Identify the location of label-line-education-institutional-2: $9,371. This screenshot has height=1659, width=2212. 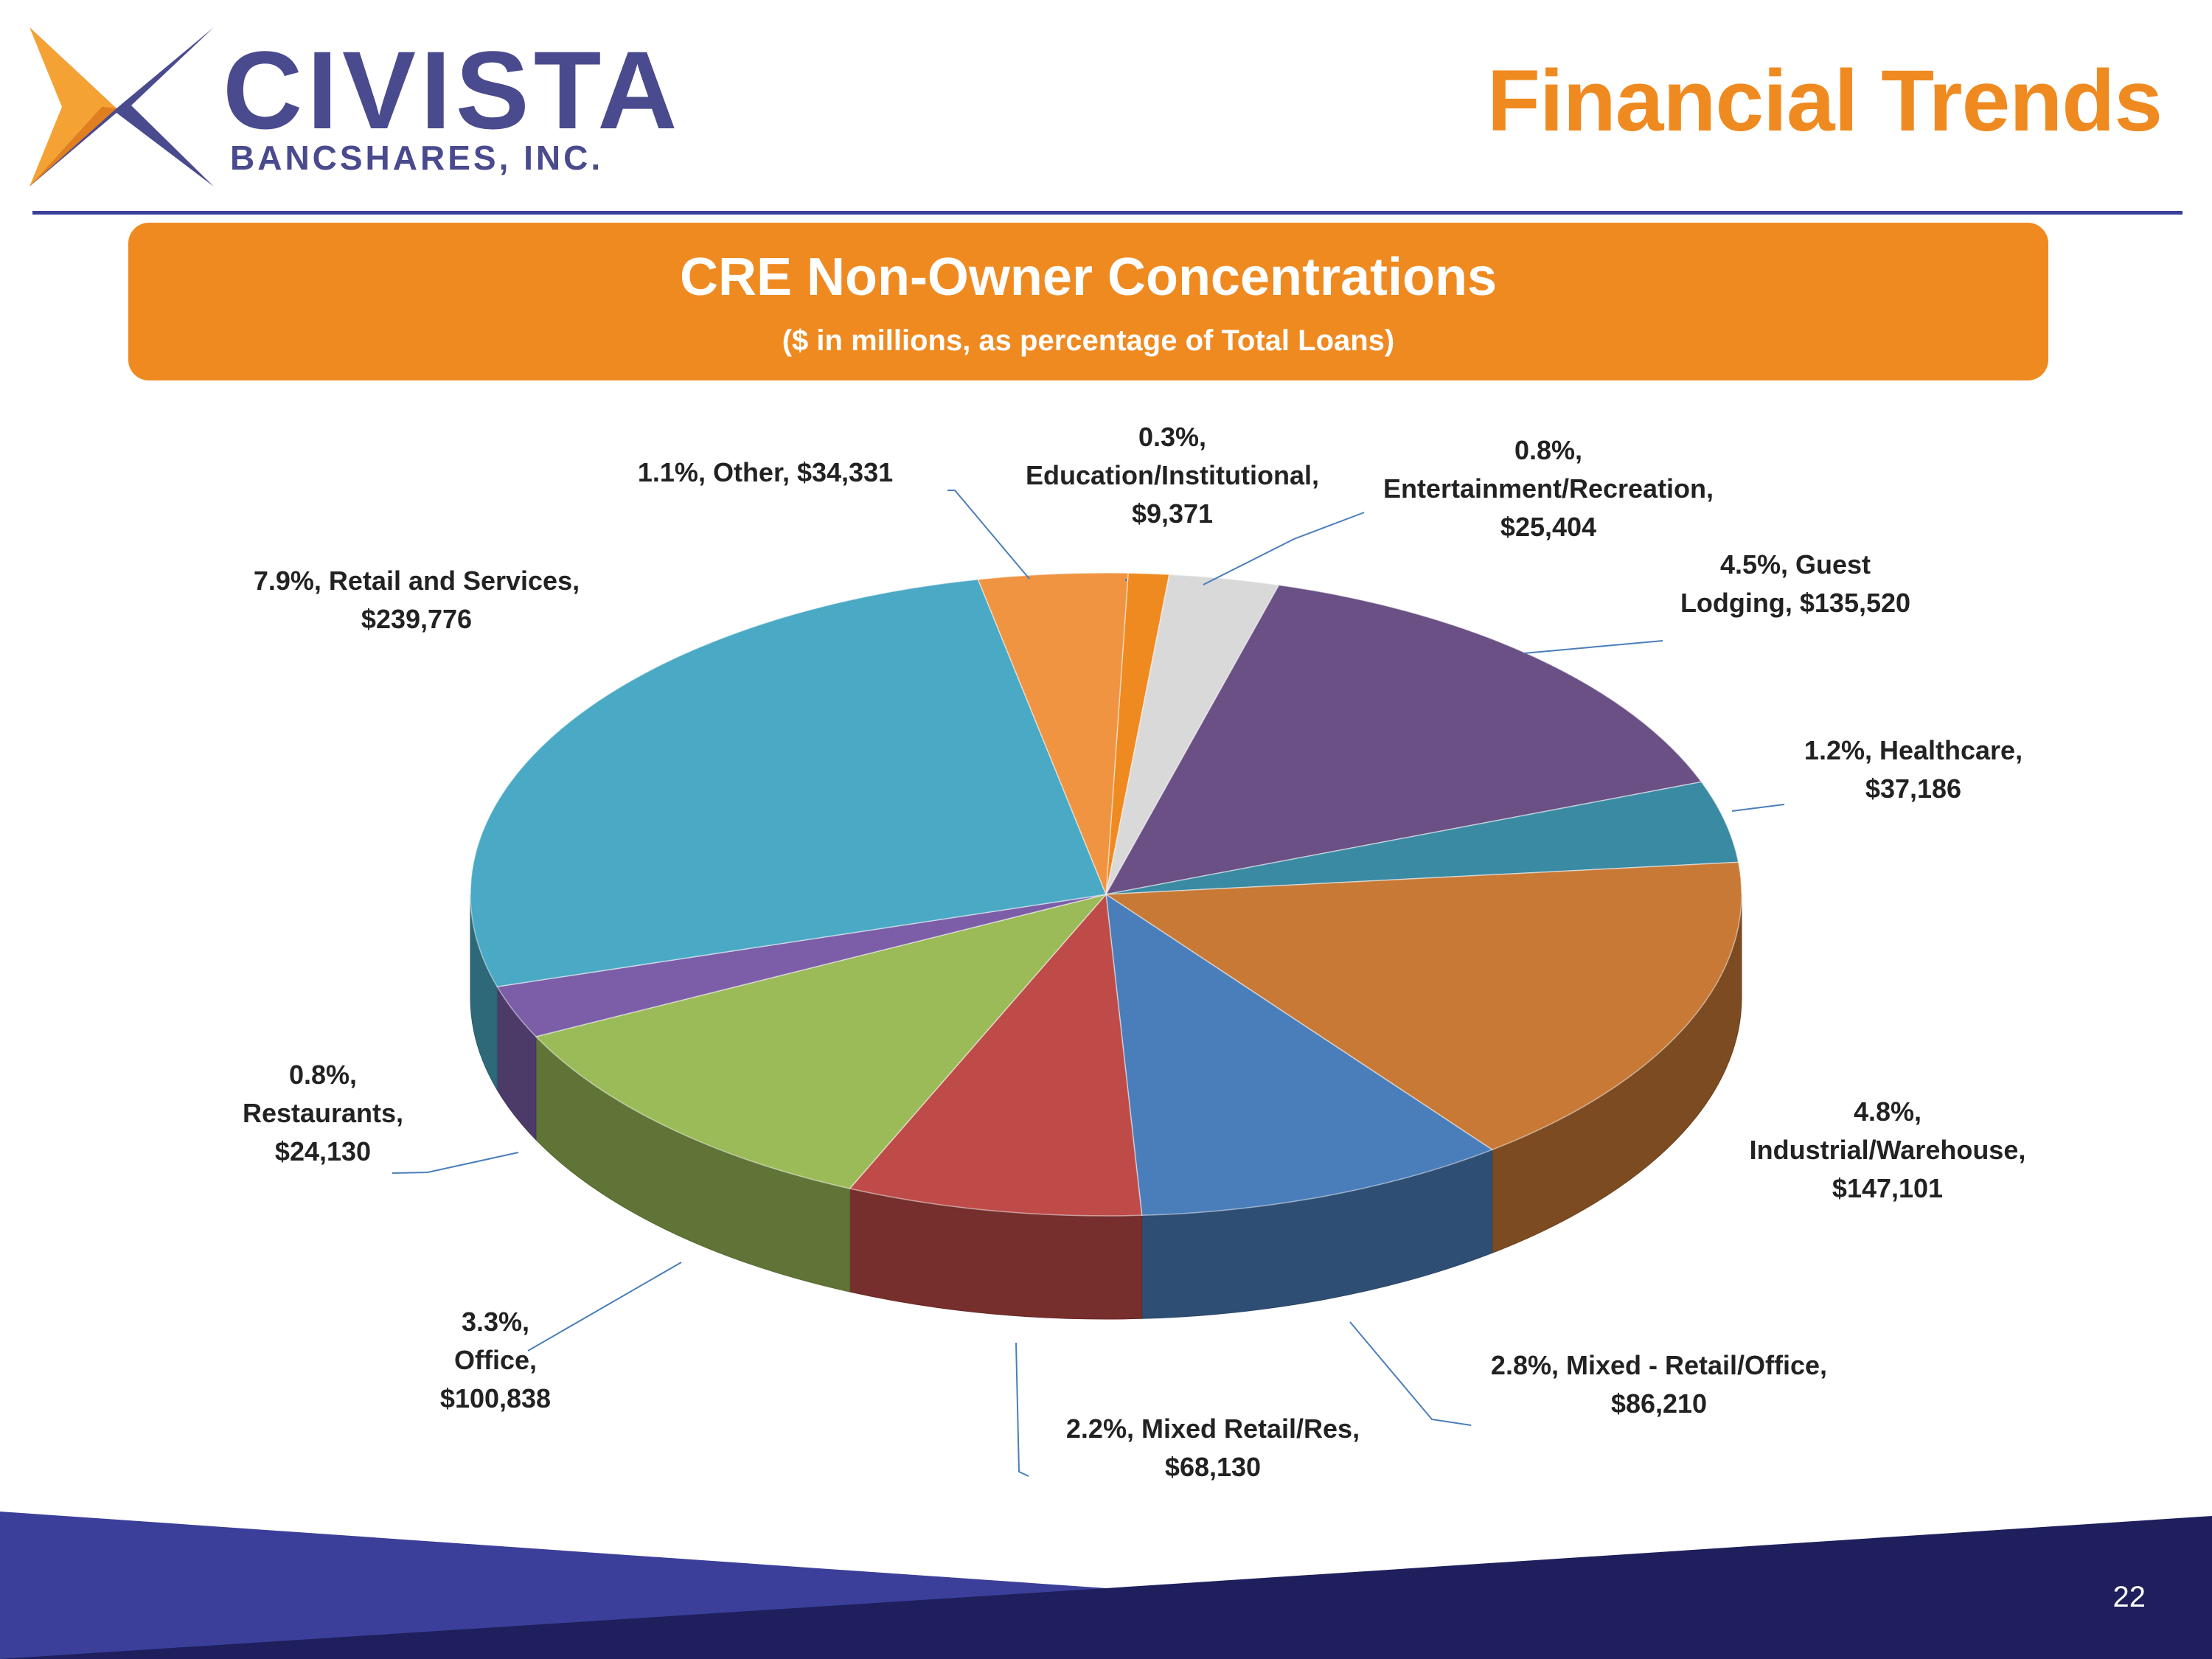
(1172, 513).